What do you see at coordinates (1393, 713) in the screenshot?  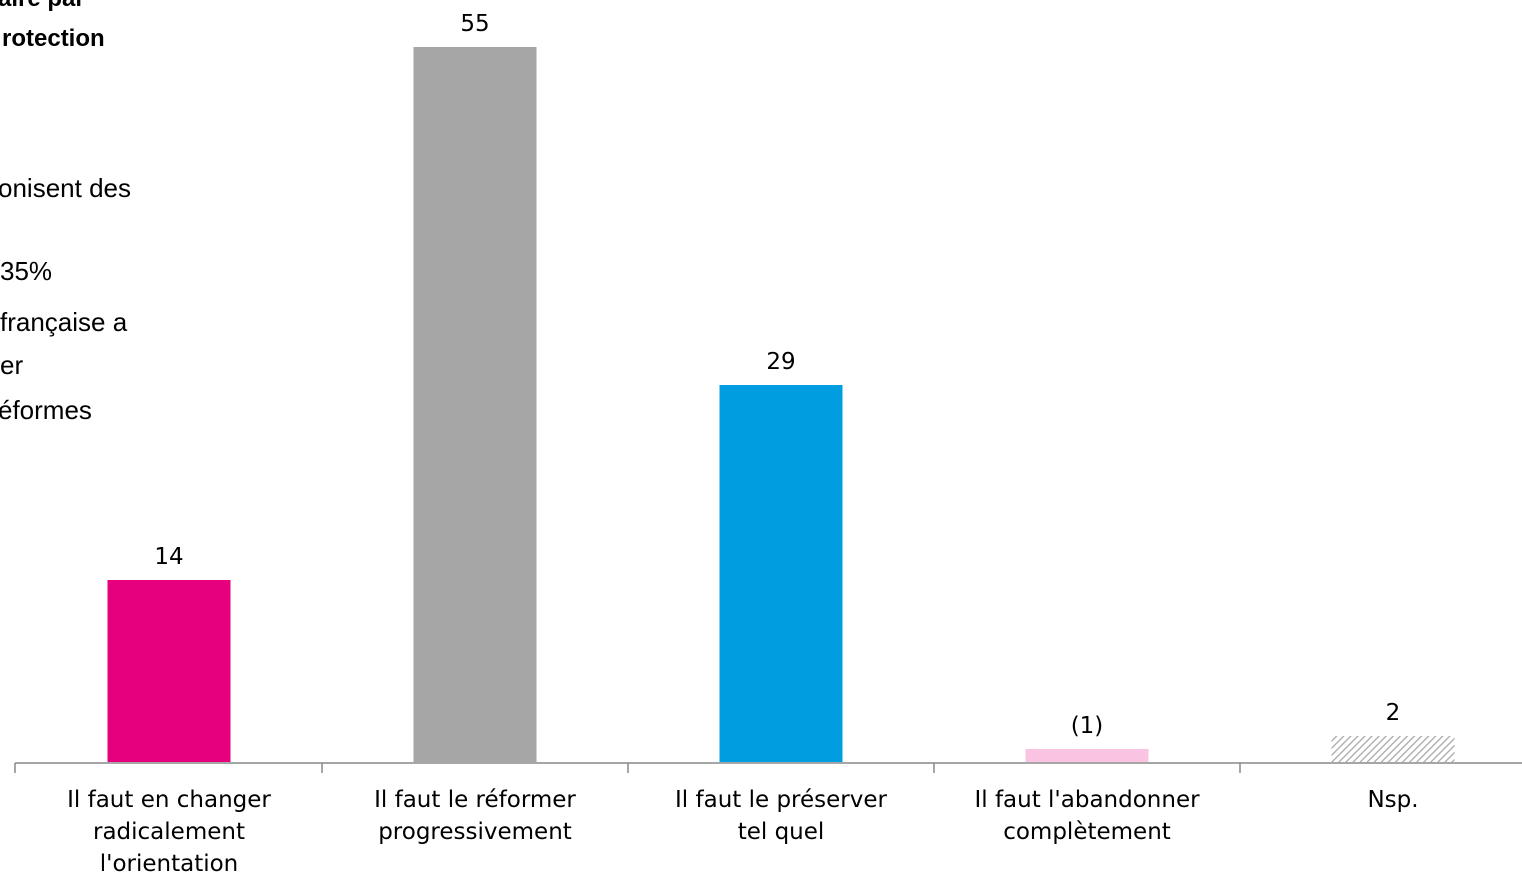 I see `value-label: 2` at bounding box center [1393, 713].